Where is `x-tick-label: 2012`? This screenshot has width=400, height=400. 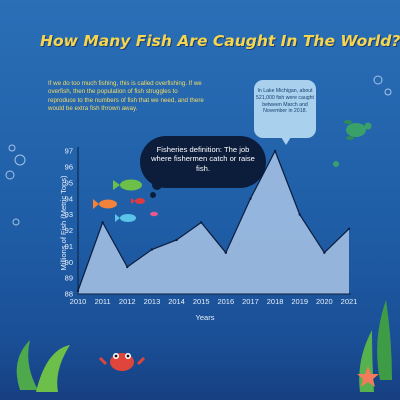 x-tick-label: 2012 is located at coordinates (127, 301).